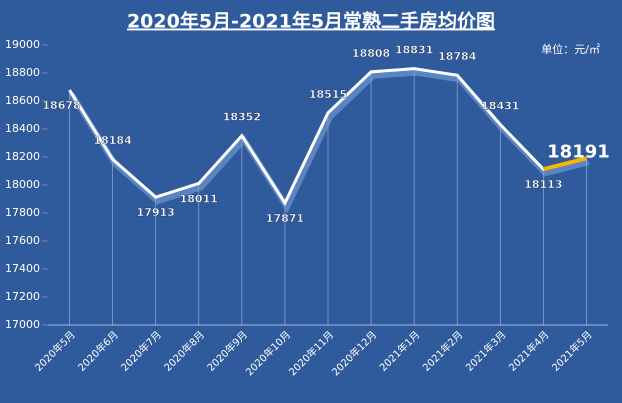 The image size is (622, 403). I want to click on unit-label: 单位：元/㎡, so click(570, 49).